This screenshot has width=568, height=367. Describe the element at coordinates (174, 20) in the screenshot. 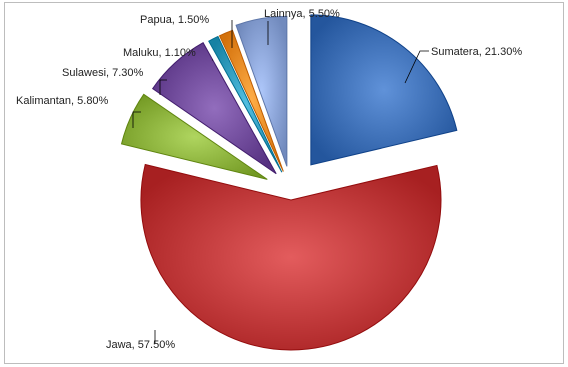

I see `label-papua: Papua, 1.50%` at that location.